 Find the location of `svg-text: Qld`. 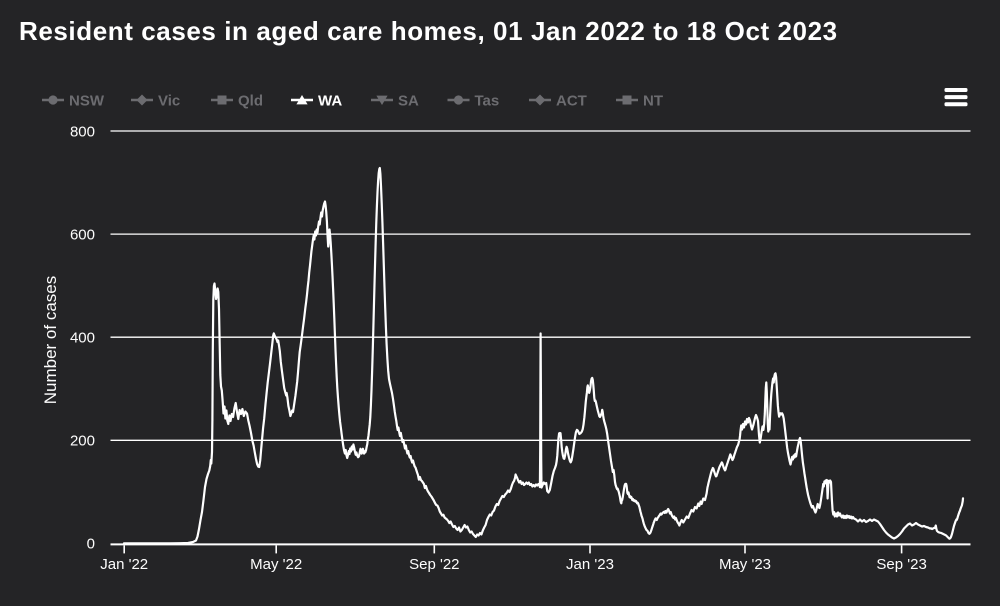

svg-text: Qld is located at coordinates (250, 100).